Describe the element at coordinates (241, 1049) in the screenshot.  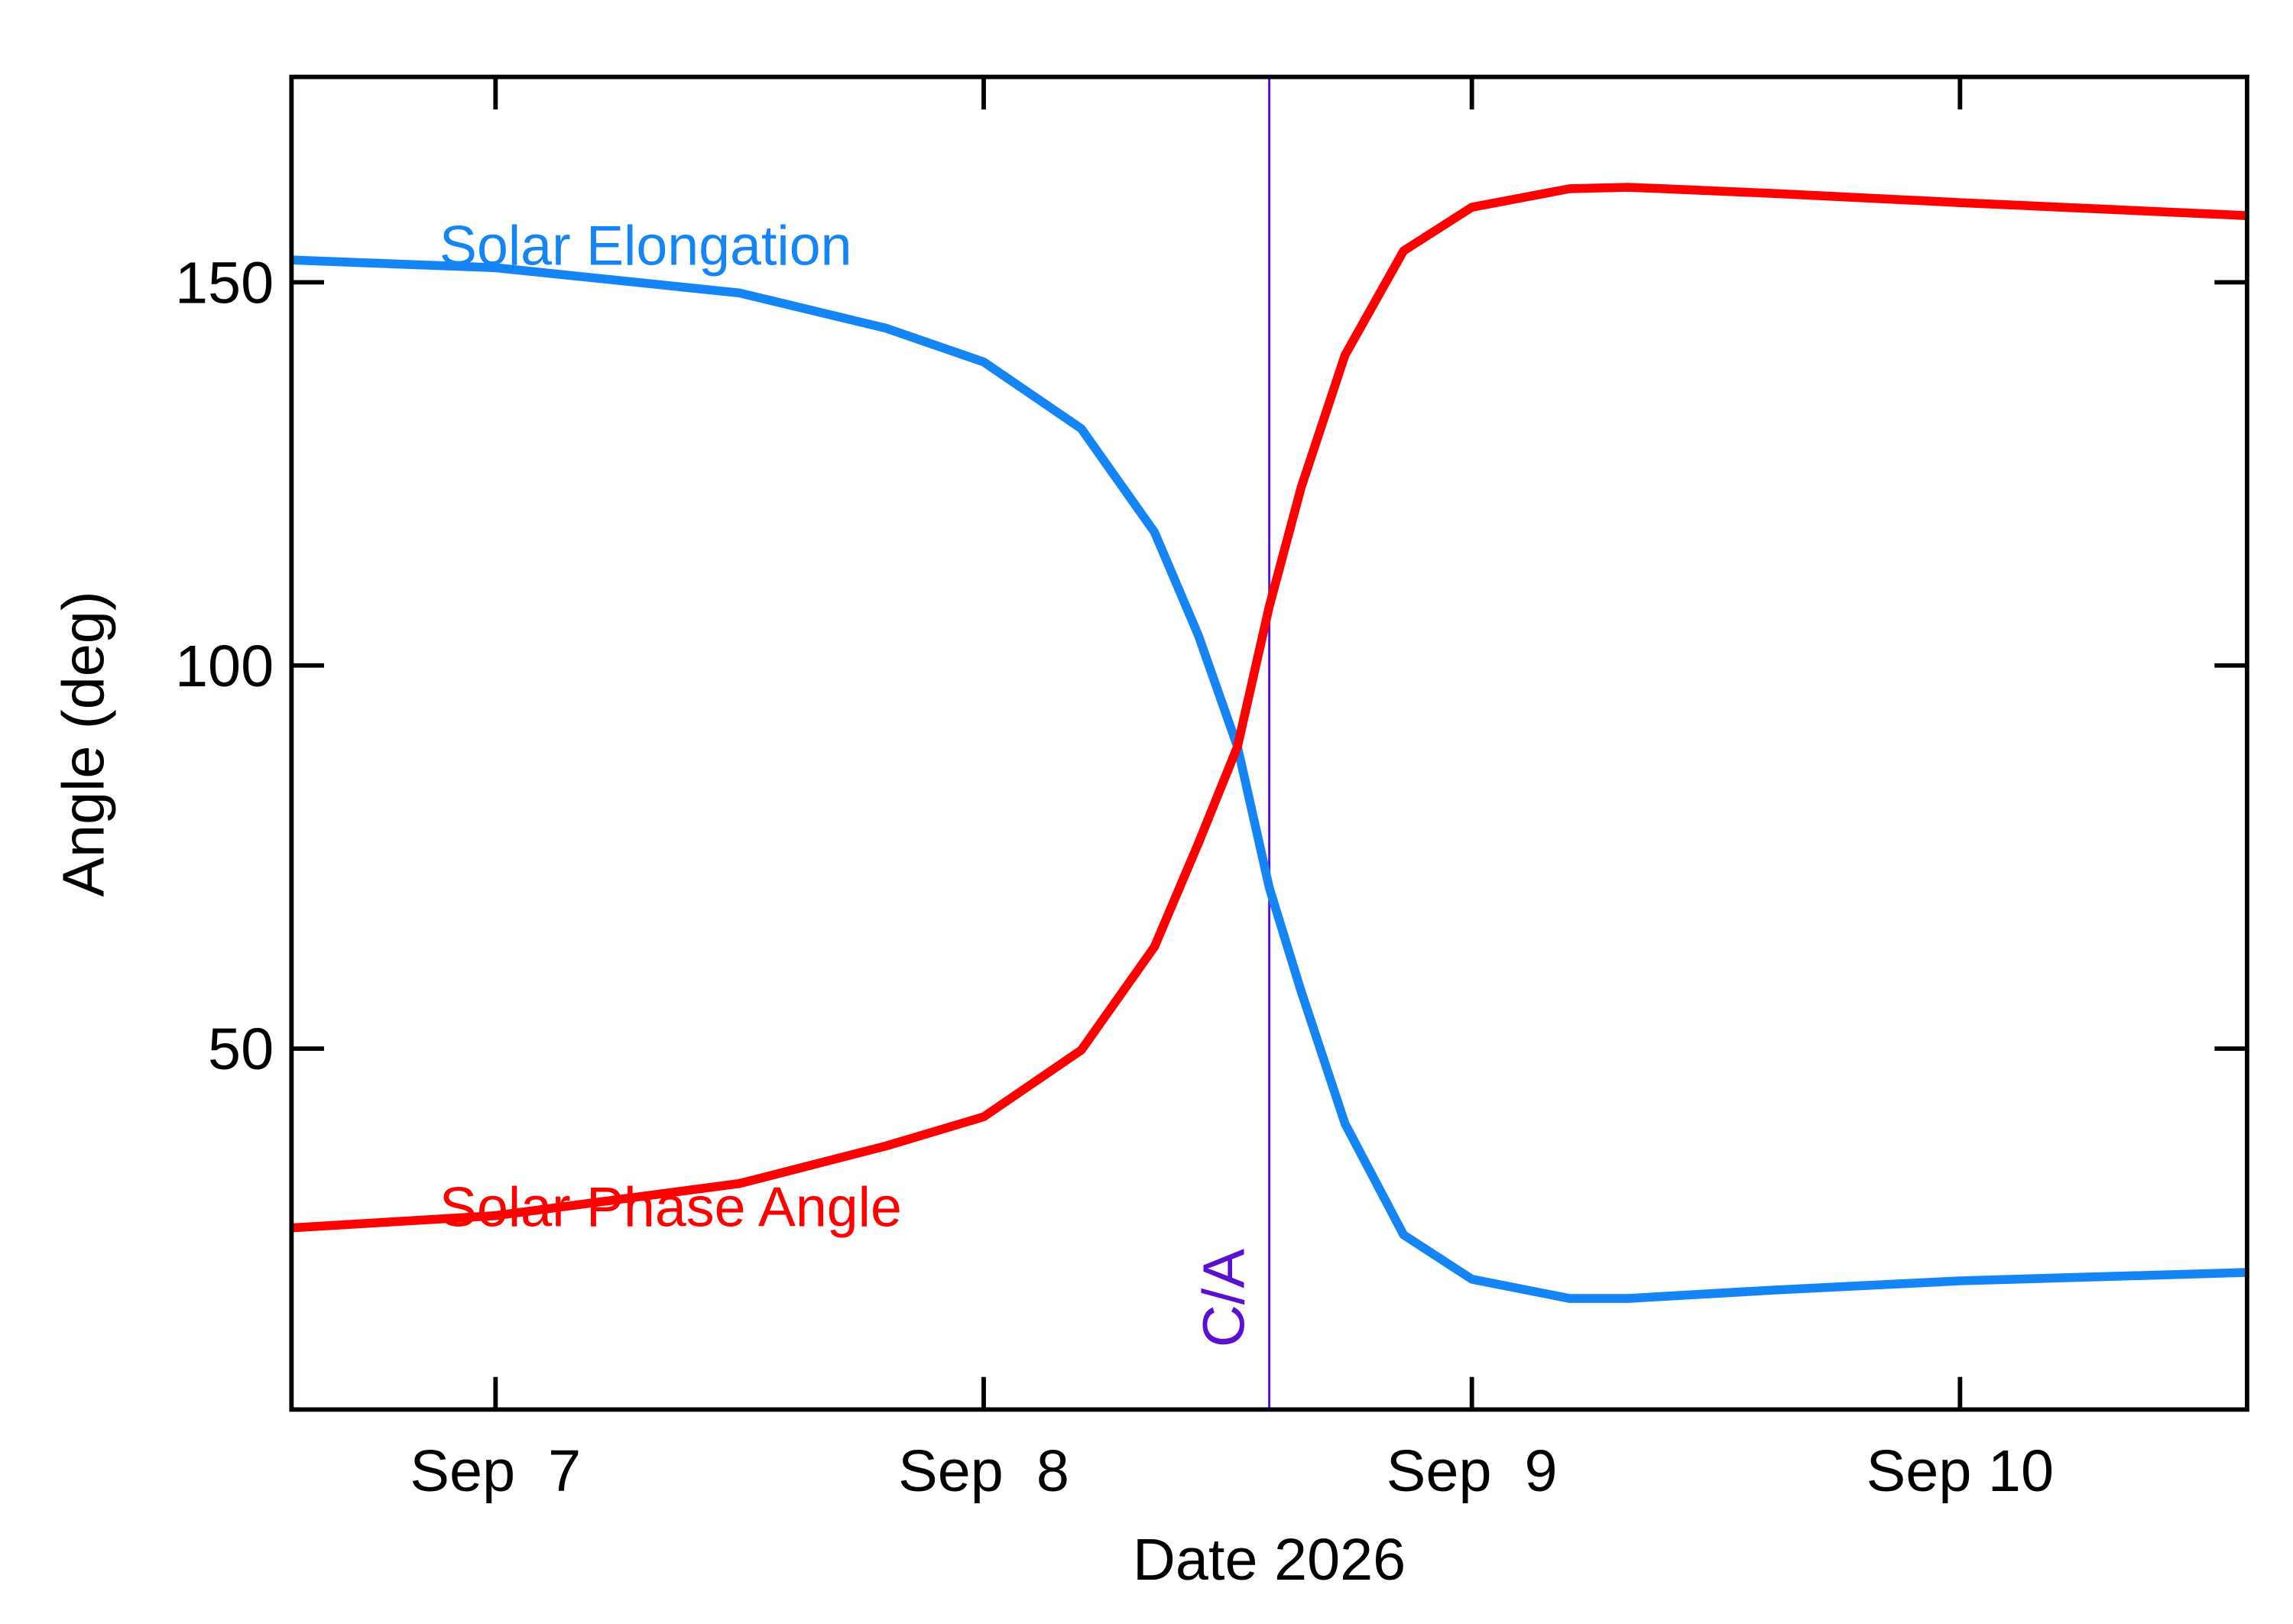
I see `y-tick-label: 50` at that location.